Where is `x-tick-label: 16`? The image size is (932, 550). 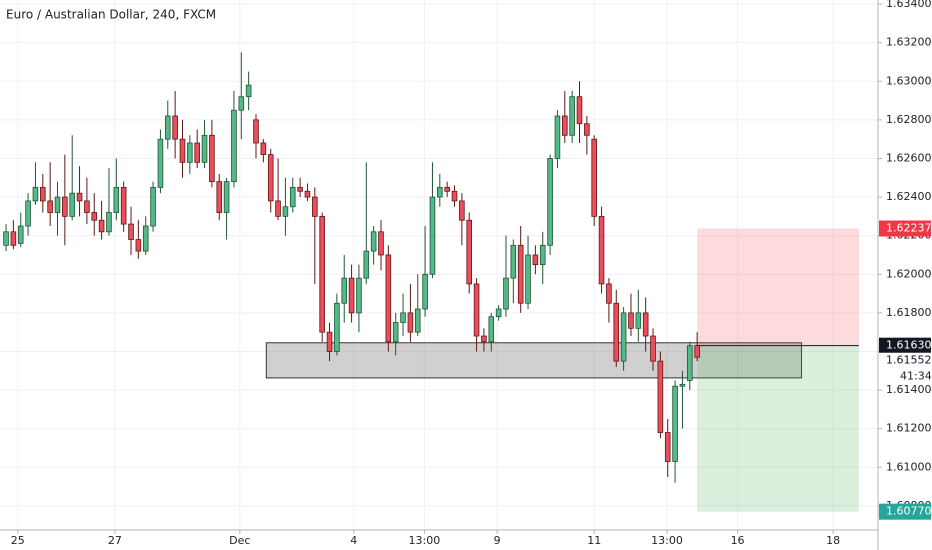
x-tick-label: 16 is located at coordinates (738, 540).